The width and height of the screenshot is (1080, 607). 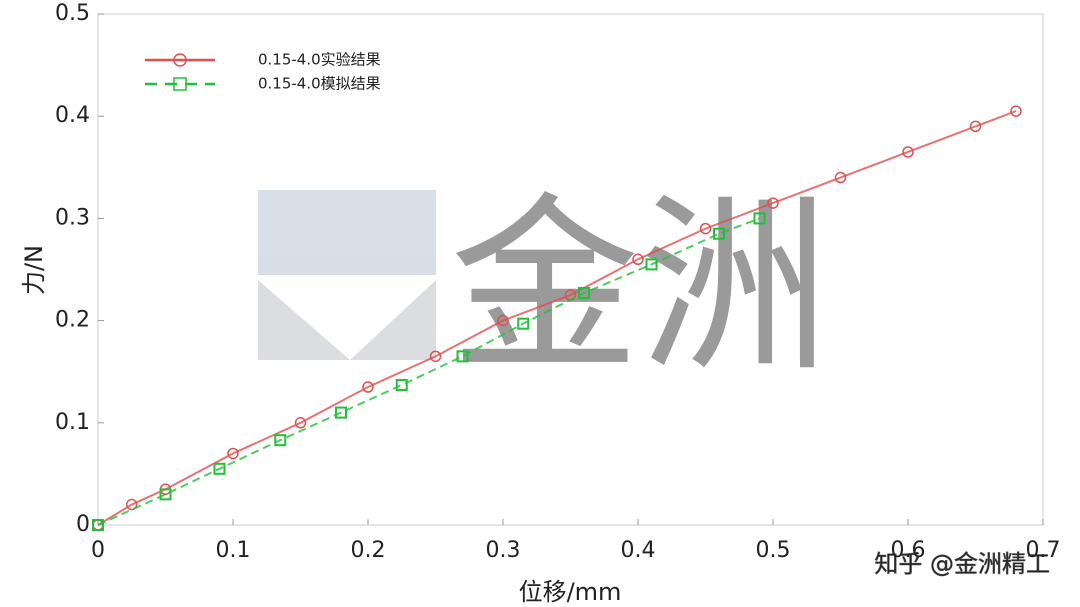 I want to click on x-tick-label: 0.4, so click(x=638, y=550).